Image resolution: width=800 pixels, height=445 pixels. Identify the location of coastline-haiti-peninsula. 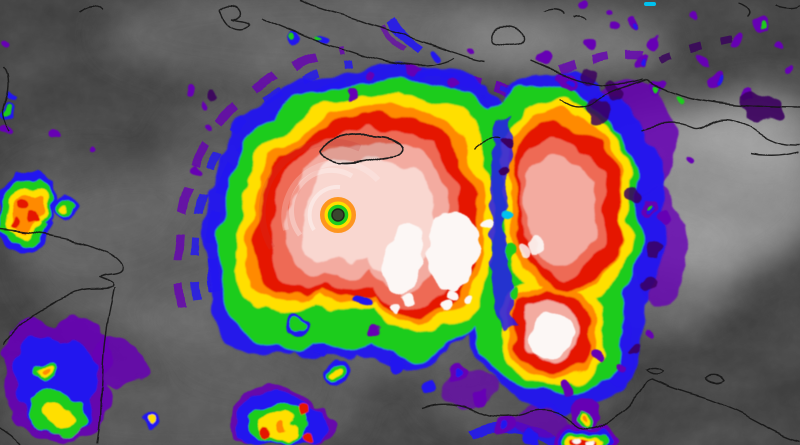
(603, 94).